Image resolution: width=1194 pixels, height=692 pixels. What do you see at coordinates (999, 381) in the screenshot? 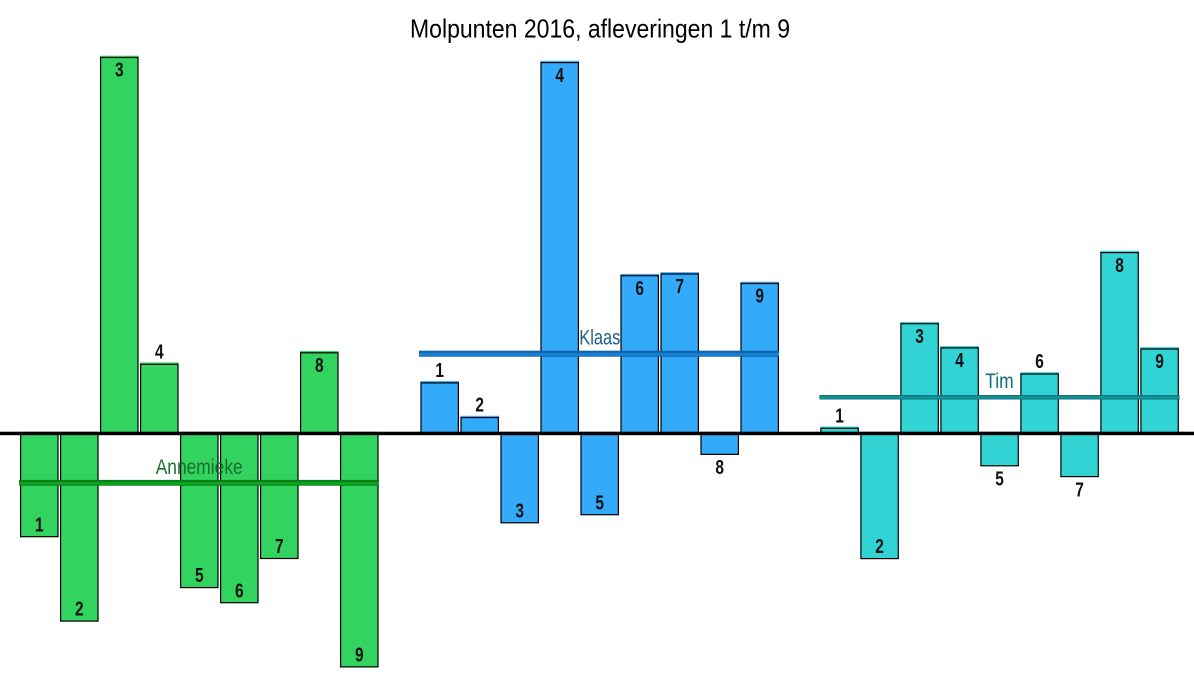
I see `svg-text: Tim` at bounding box center [999, 381].